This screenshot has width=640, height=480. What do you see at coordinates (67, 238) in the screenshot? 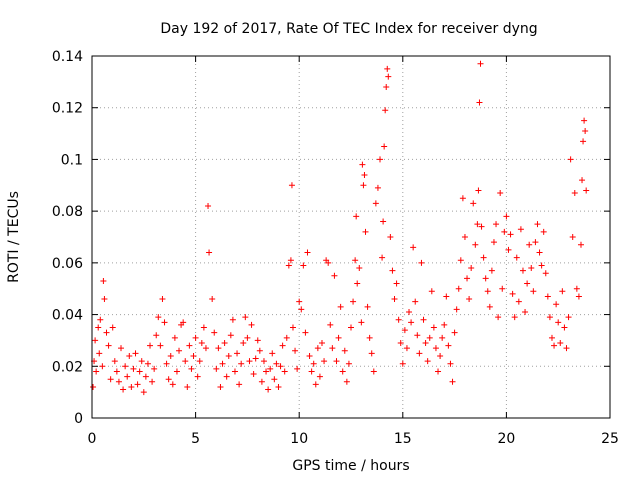
I see `y-tick-labels: 0 0.02 0.04 0.06 0.08 0.1 0.12 0.14` at bounding box center [67, 238].